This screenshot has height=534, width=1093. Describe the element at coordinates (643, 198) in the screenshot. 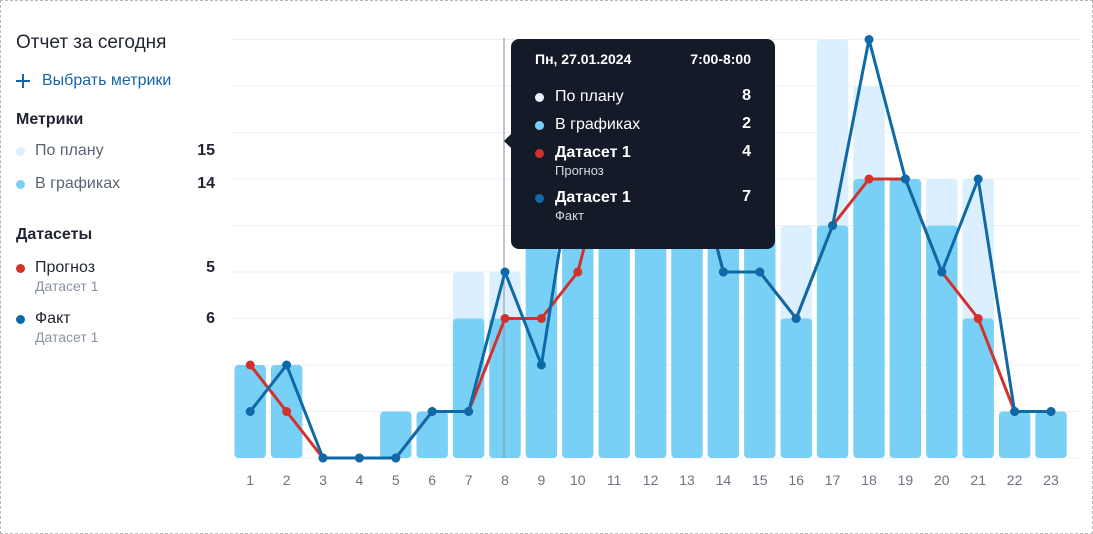

I see `tooltip-row-fact: Датасет 1 7` at that location.